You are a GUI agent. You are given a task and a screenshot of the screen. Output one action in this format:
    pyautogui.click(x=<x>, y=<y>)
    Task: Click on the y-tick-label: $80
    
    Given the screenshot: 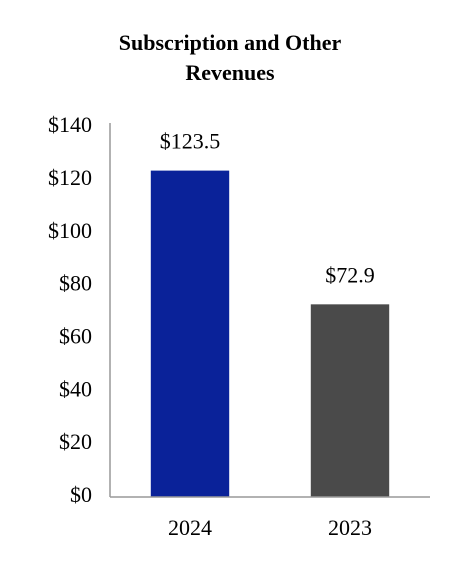 What is the action you would take?
    pyautogui.click(x=75, y=283)
    